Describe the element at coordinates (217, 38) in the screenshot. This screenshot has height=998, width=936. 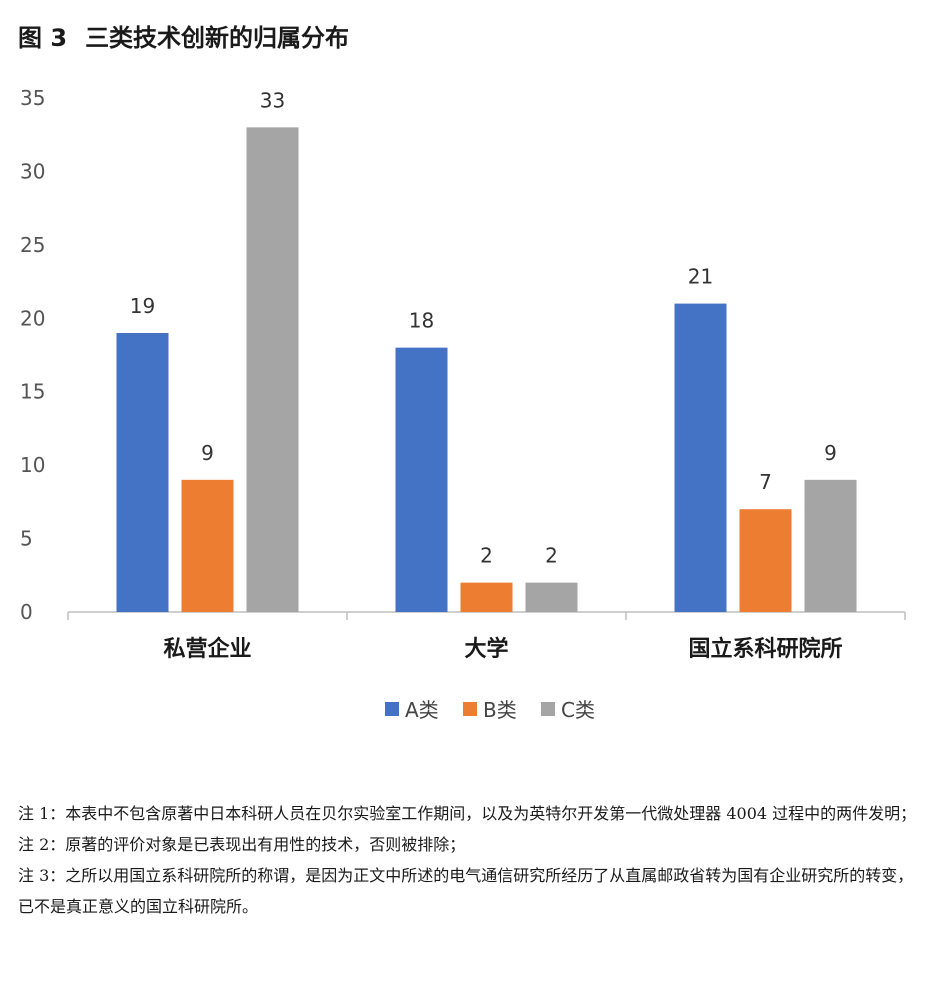
I see `figure-title-text: 三类技术创新的归属分布` at that location.